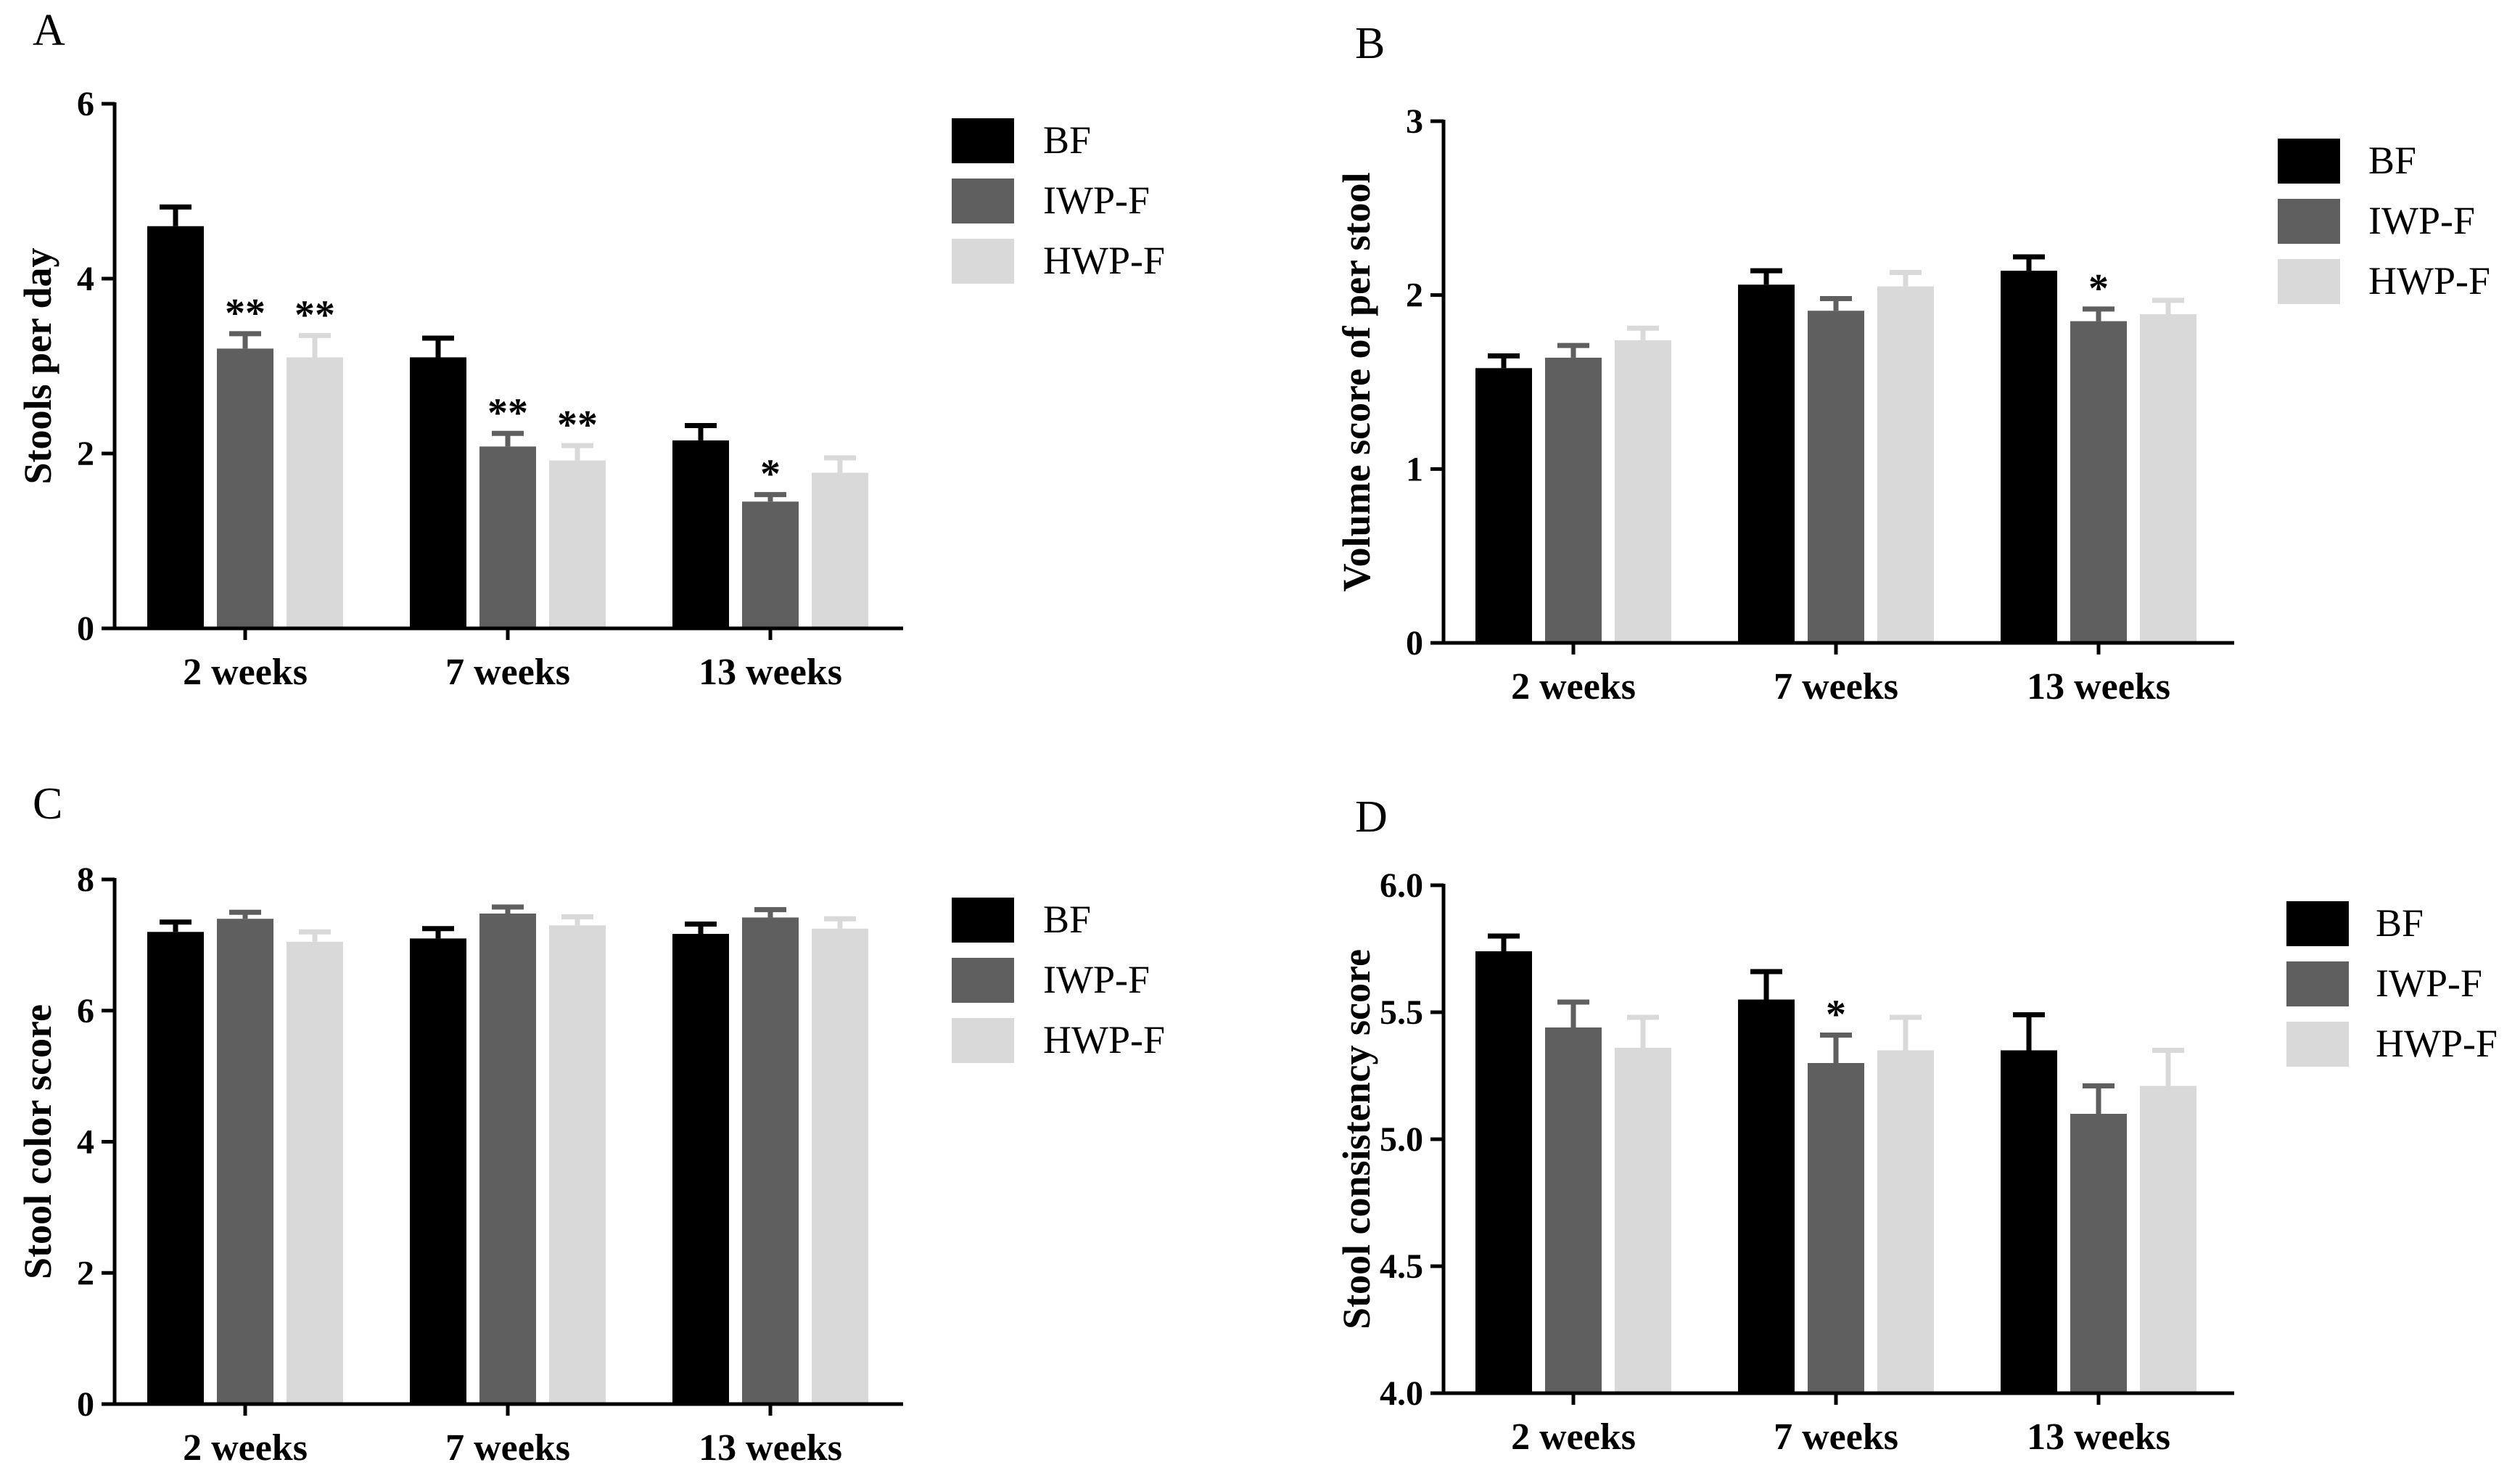  I want to click on y-tick-label: 4, so click(85, 1142).